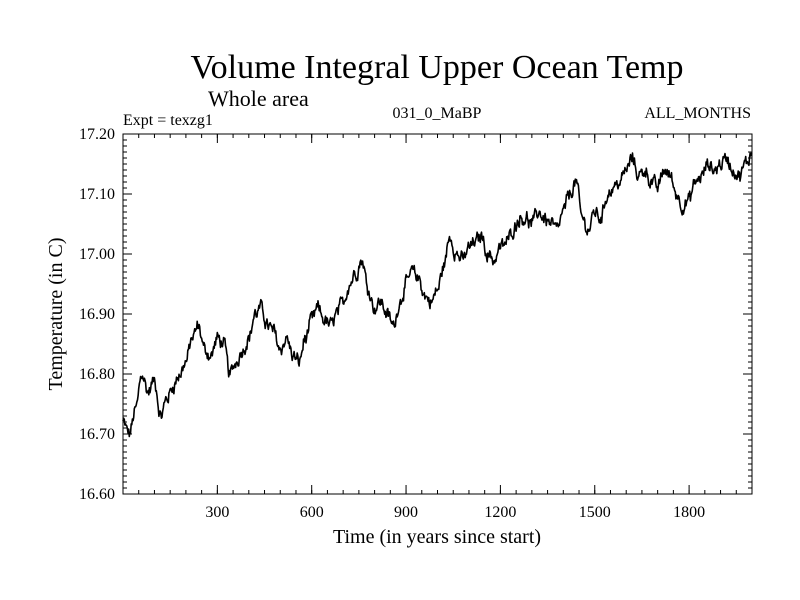  What do you see at coordinates (437, 67) in the screenshot?
I see `chart-title: Volume Integral Upper Ocean Temp` at bounding box center [437, 67].